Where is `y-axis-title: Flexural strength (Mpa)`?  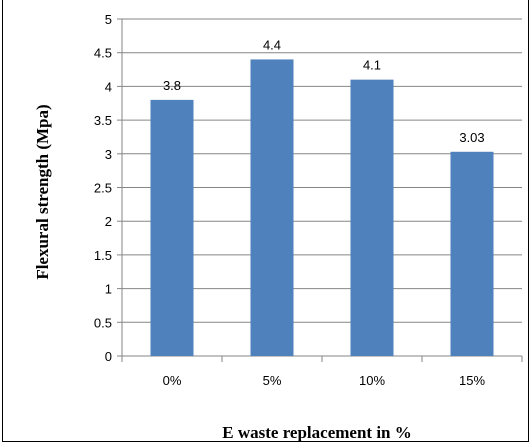
y-axis-title: Flexural strength (Mpa) is located at coordinates (42, 191).